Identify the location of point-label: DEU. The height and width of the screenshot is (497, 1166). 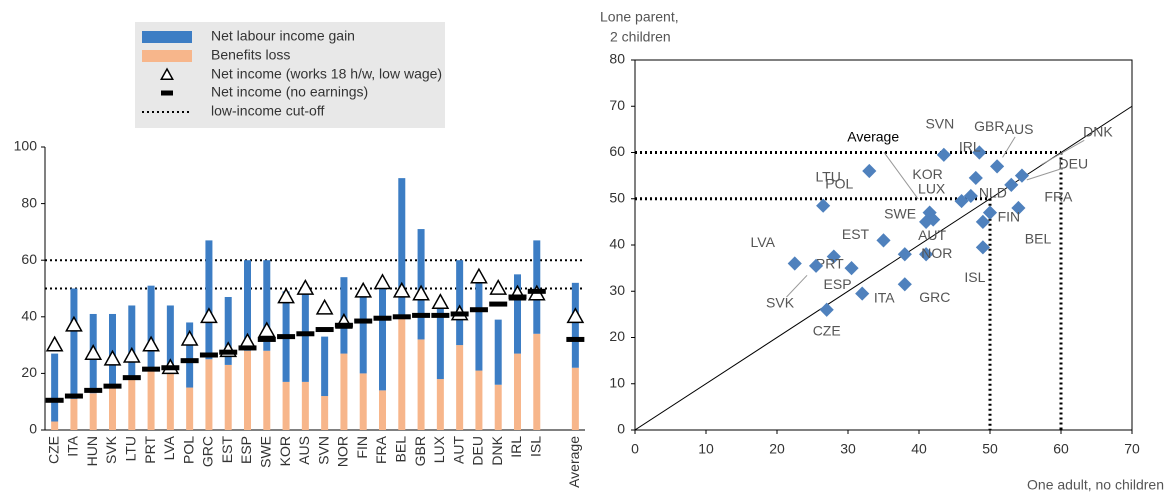
(1074, 164).